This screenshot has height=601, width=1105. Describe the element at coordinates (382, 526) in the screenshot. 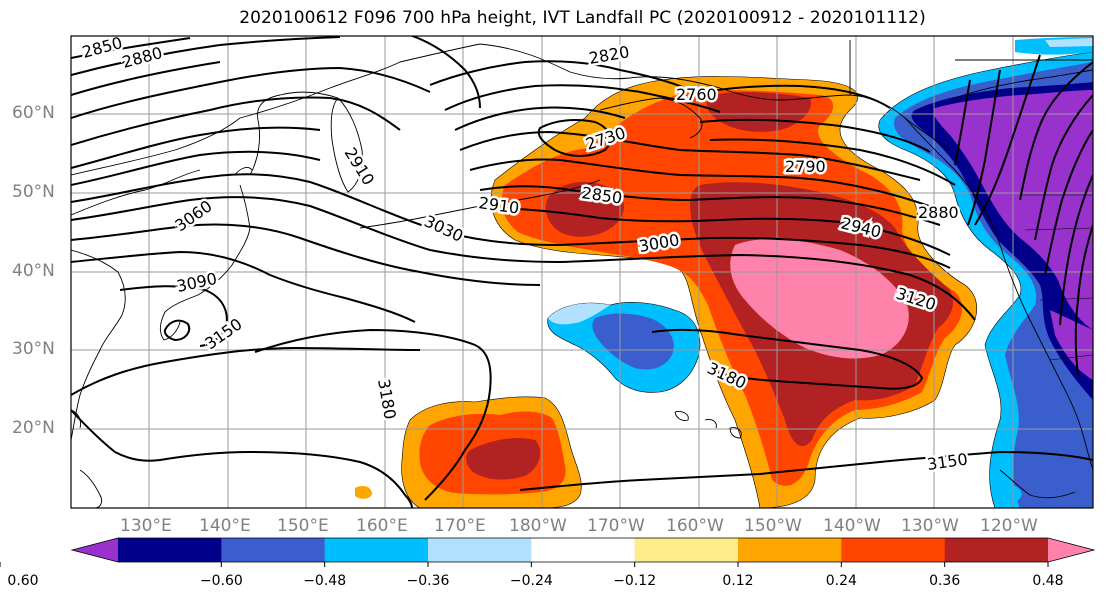

I see `lon-label-160e: 160°E` at that location.